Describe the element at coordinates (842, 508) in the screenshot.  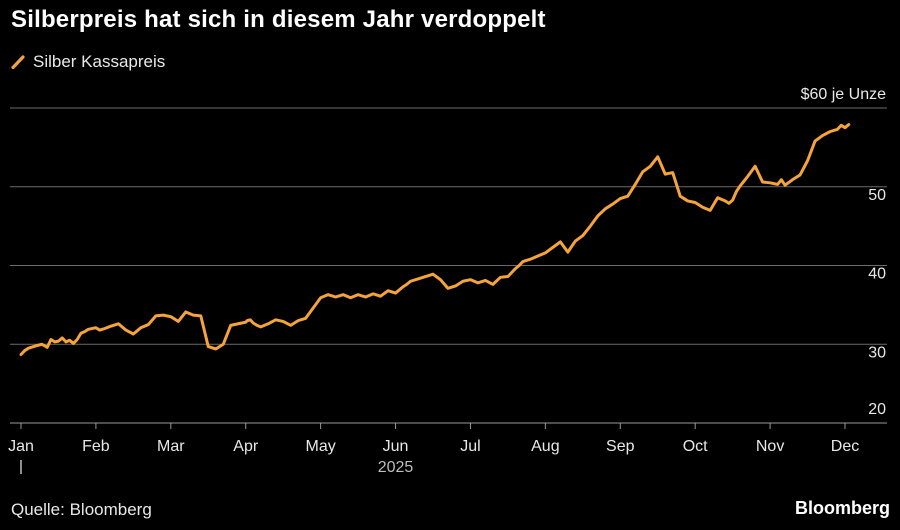
I see `bloomberg-logo: Bloomberg` at that location.